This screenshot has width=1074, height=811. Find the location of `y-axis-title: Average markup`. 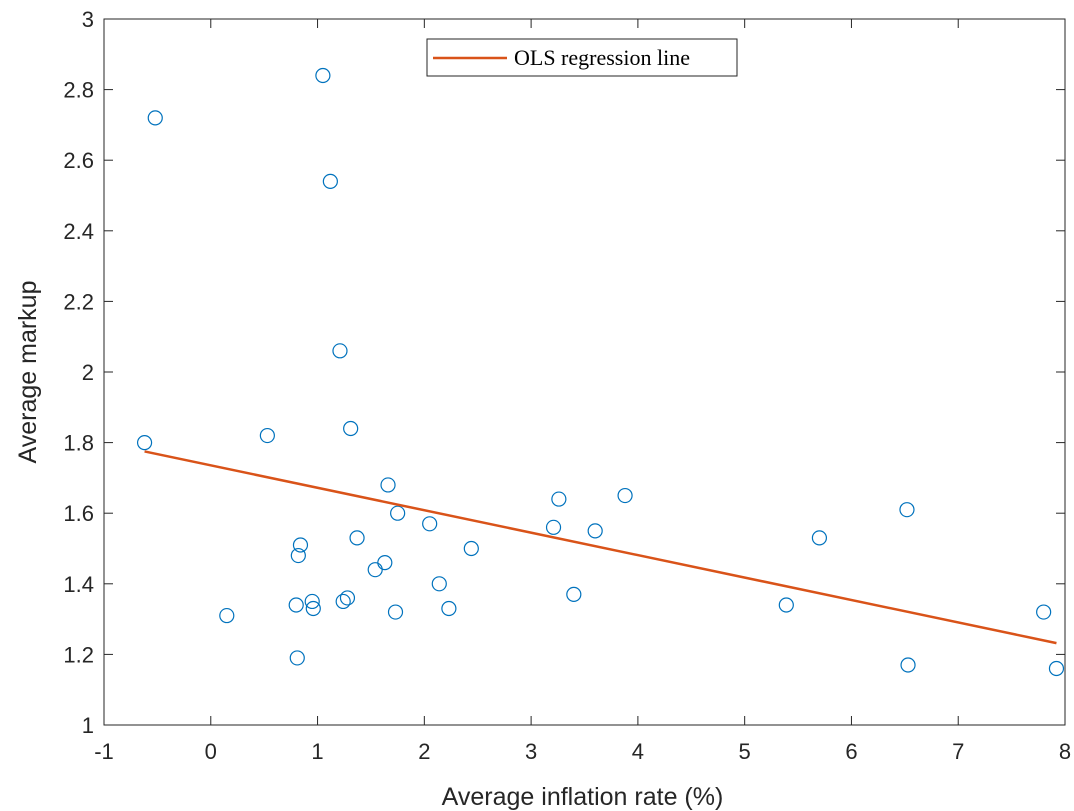

y-axis-title: Average markup is located at coordinates (28, 372).